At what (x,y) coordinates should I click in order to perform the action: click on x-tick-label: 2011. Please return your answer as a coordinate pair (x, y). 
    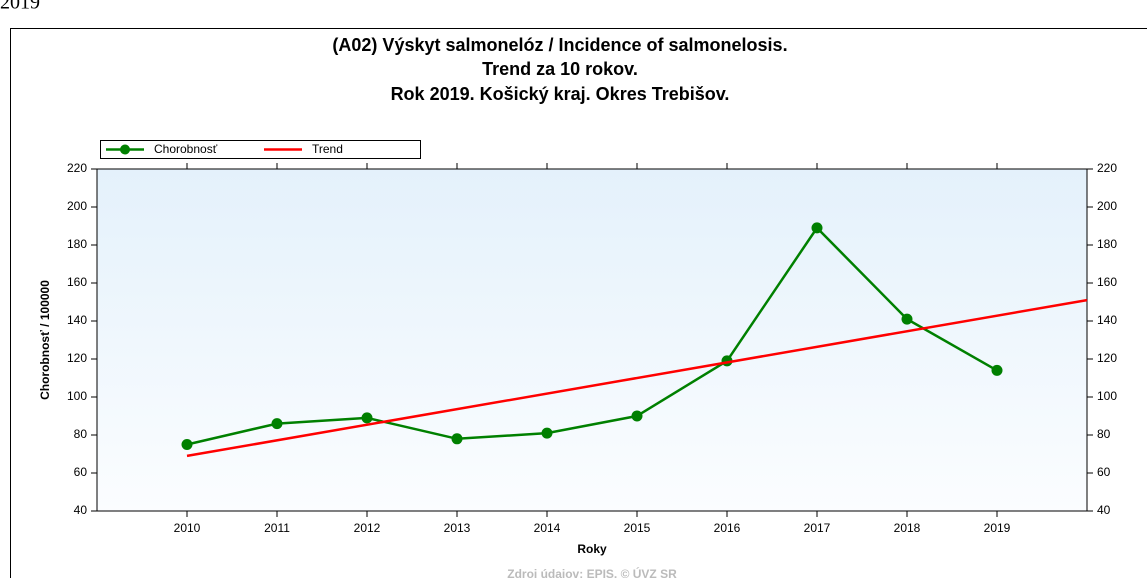
    Looking at the image, I should click on (277, 528).